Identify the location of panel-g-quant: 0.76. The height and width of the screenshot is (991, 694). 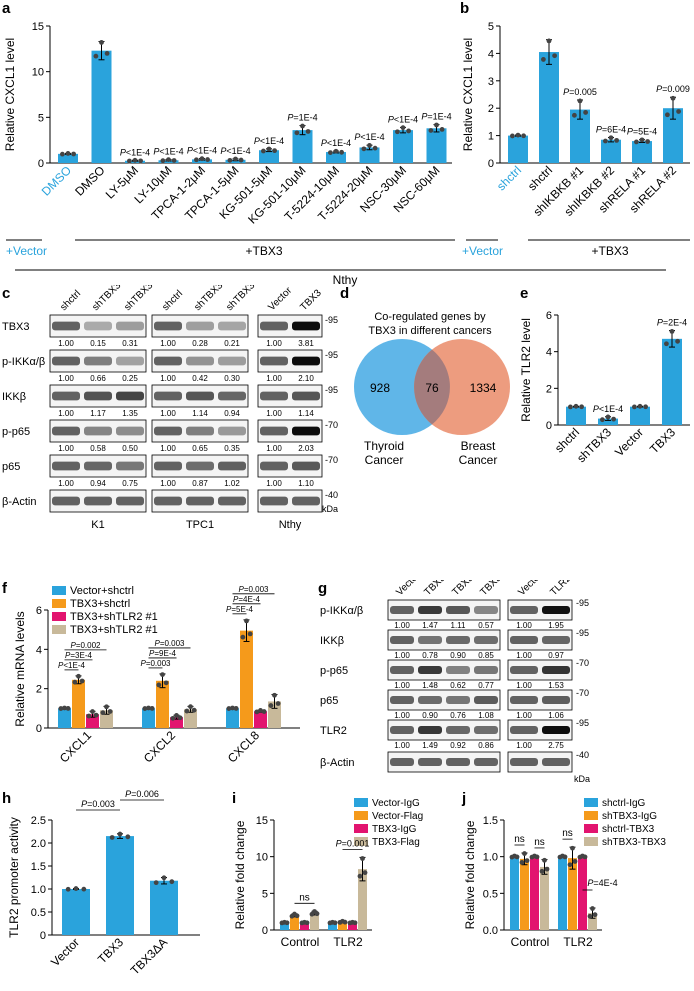
(458, 715).